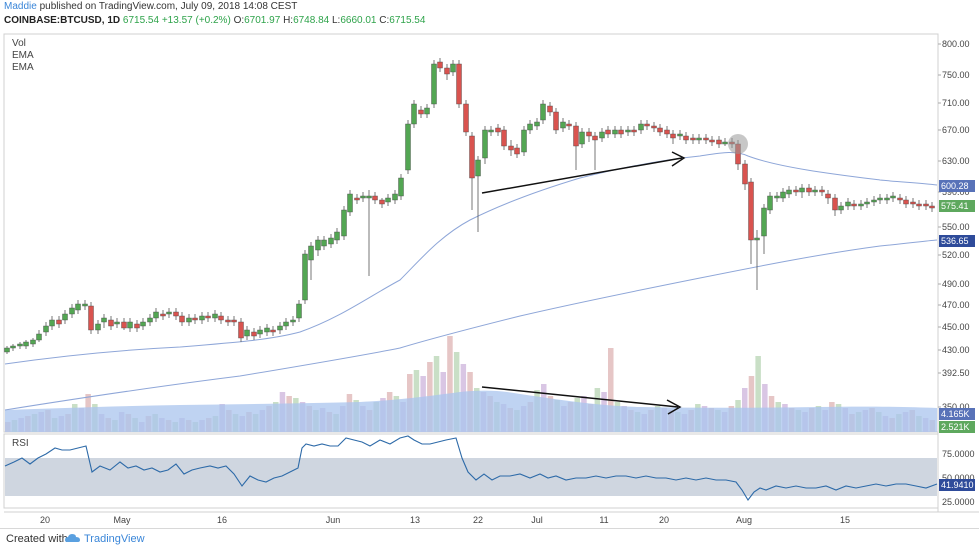  What do you see at coordinates (311, 20) in the screenshot?
I see `high-value: 6748.84` at bounding box center [311, 20].